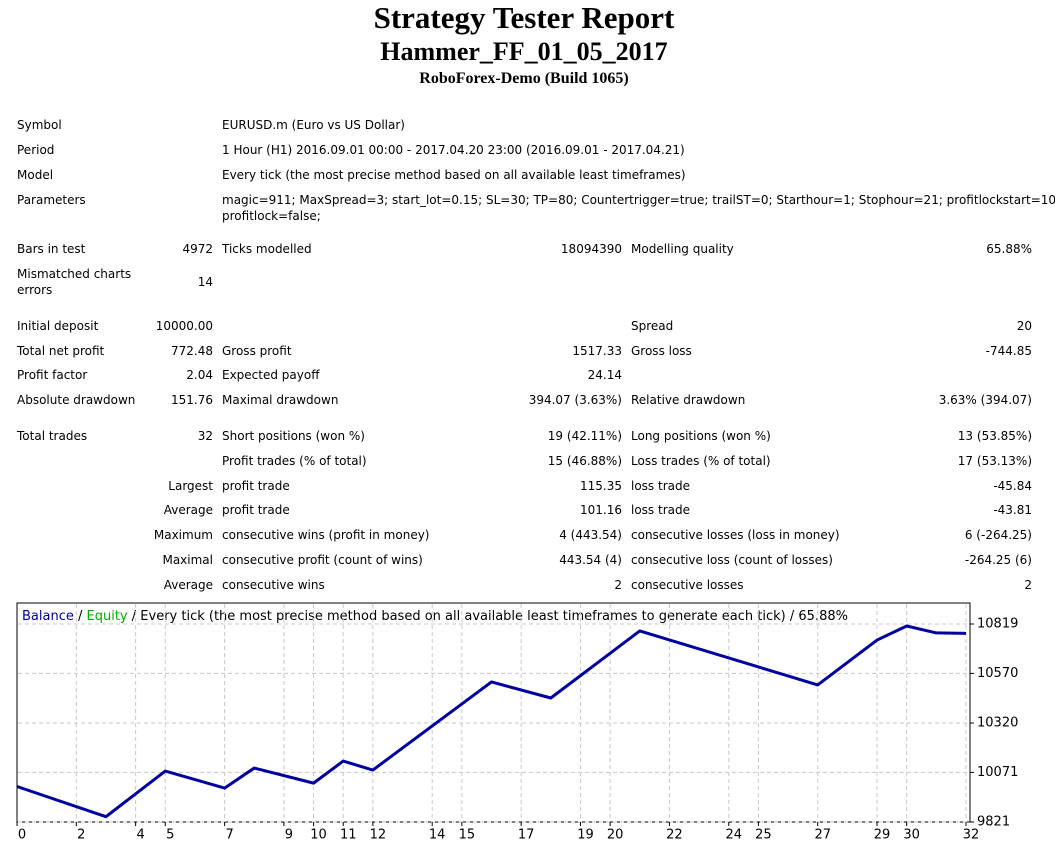 The width and height of the screenshot is (1055, 847). What do you see at coordinates (61, 351) in the screenshot?
I see `cell-label: Total net profit` at bounding box center [61, 351].